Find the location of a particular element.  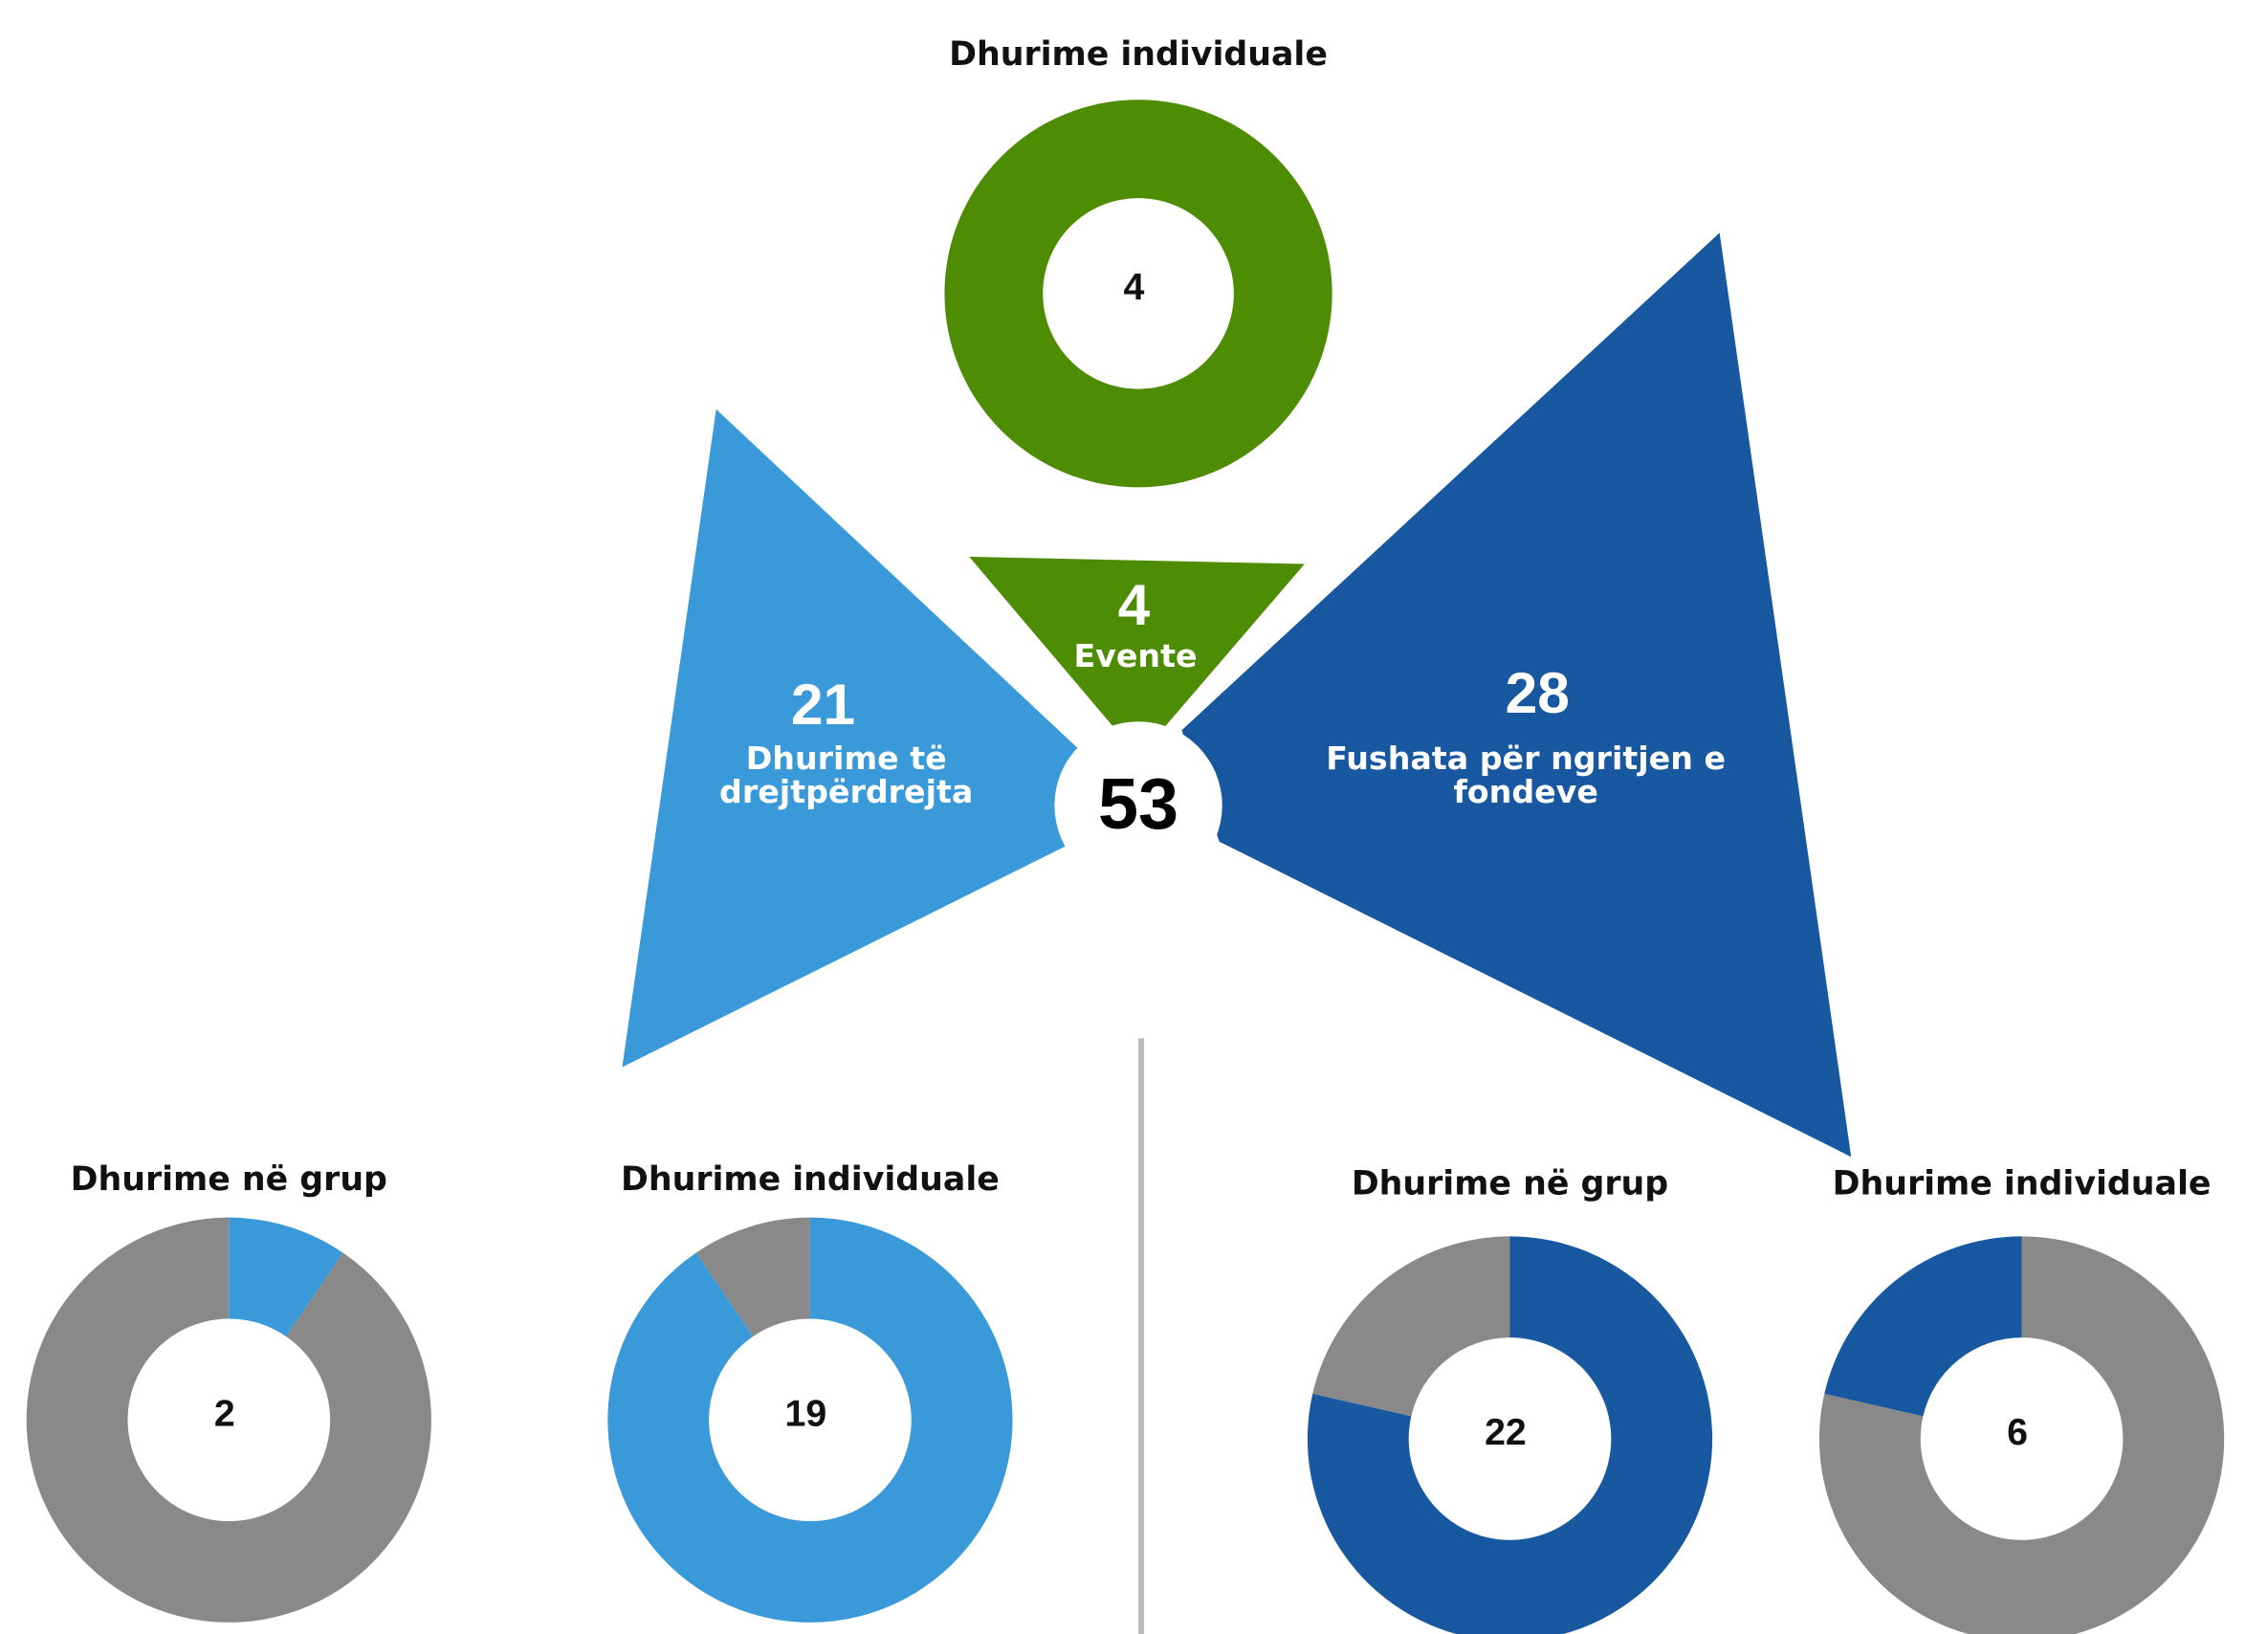

center-circle is located at coordinates (1138, 805).